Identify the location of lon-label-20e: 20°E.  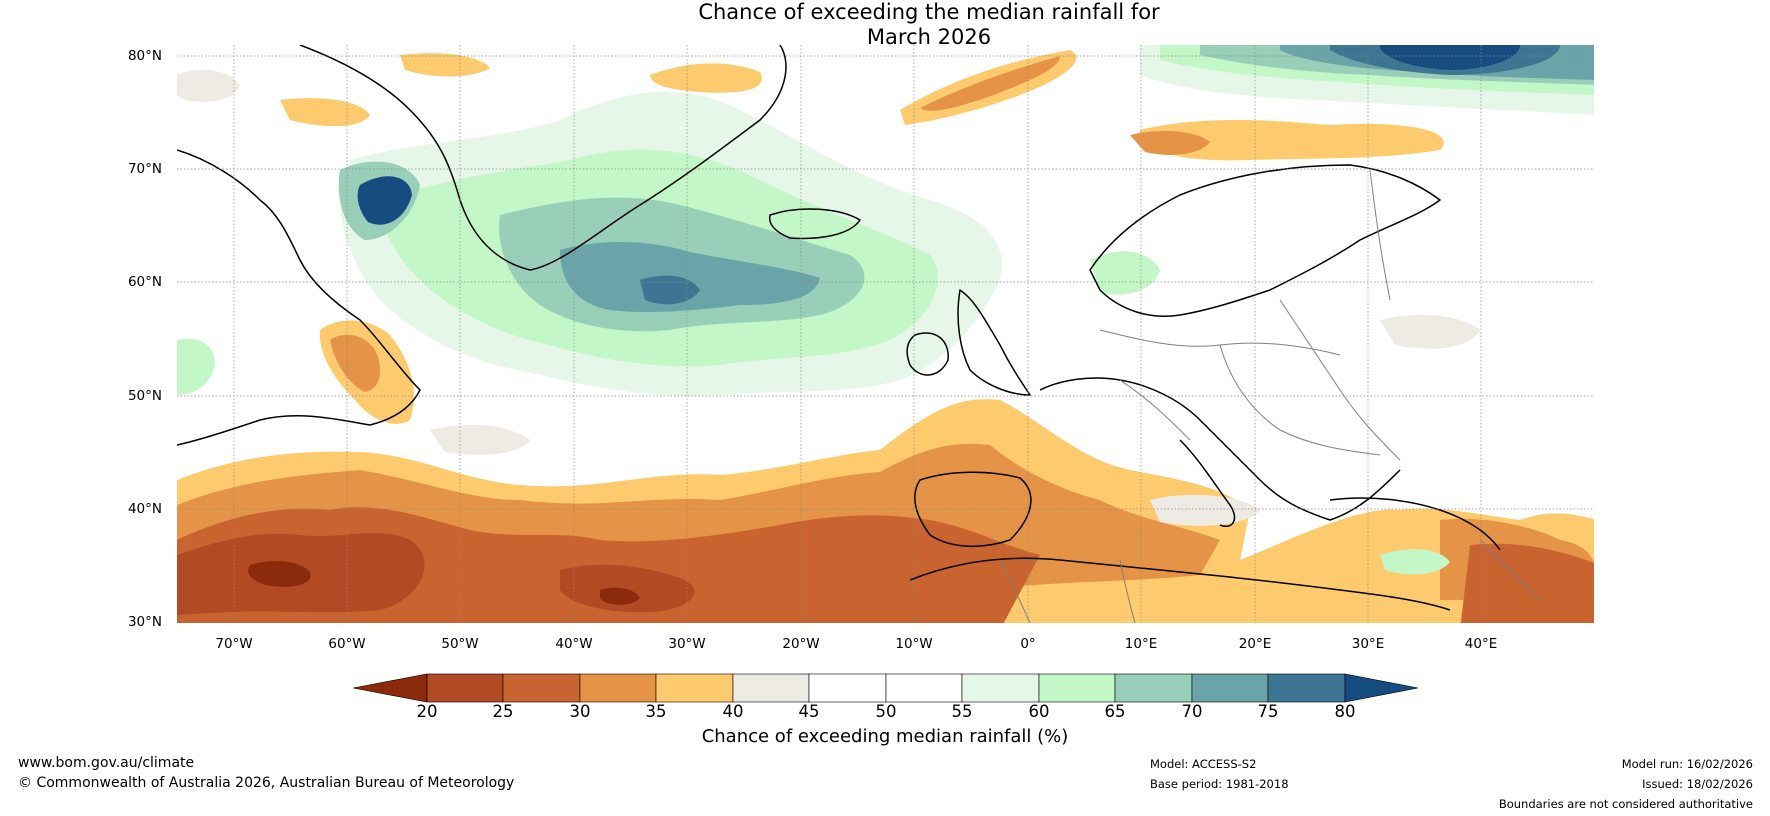
(1255, 644).